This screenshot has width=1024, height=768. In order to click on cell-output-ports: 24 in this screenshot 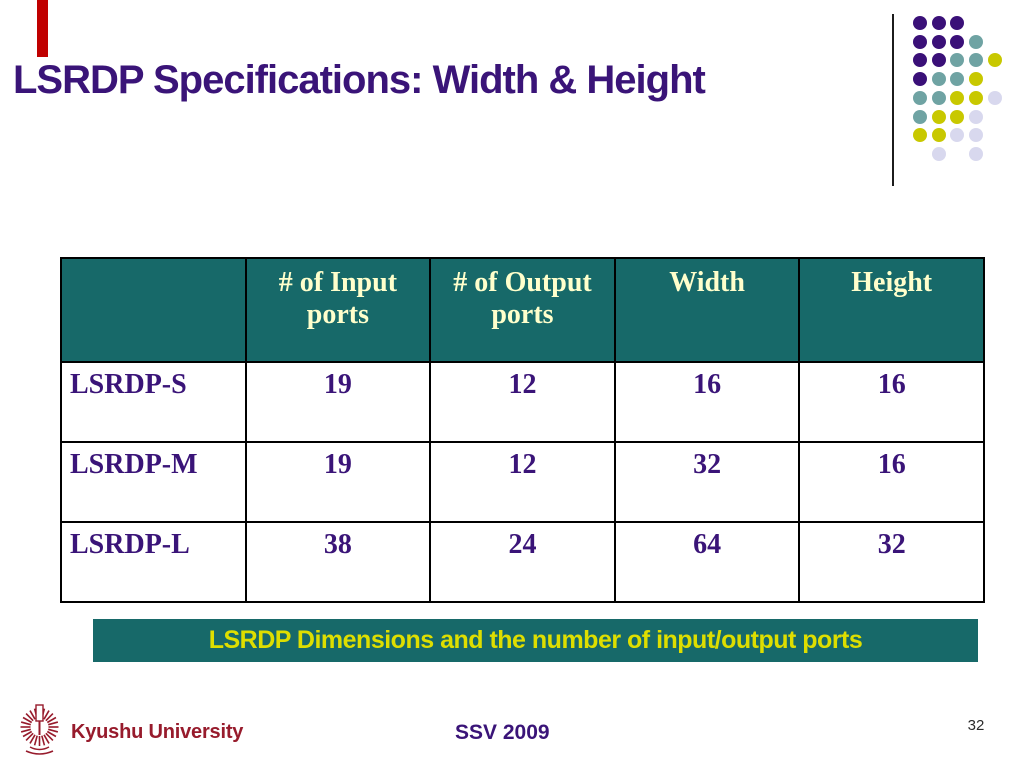, I will do `click(522, 562)`.